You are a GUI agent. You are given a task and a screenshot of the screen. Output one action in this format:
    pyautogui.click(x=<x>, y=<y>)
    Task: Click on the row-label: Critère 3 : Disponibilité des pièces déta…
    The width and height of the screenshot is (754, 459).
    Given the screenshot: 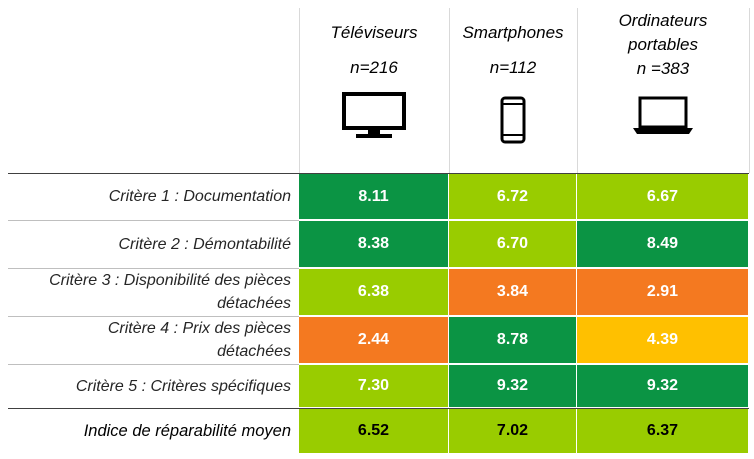 What is the action you would take?
    pyautogui.click(x=149, y=292)
    